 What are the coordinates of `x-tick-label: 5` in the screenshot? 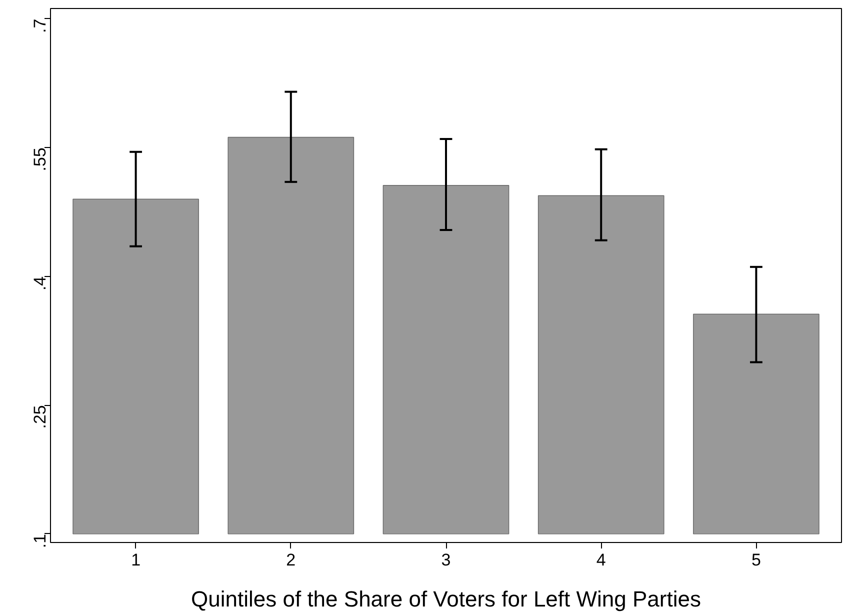 It's located at (756, 560).